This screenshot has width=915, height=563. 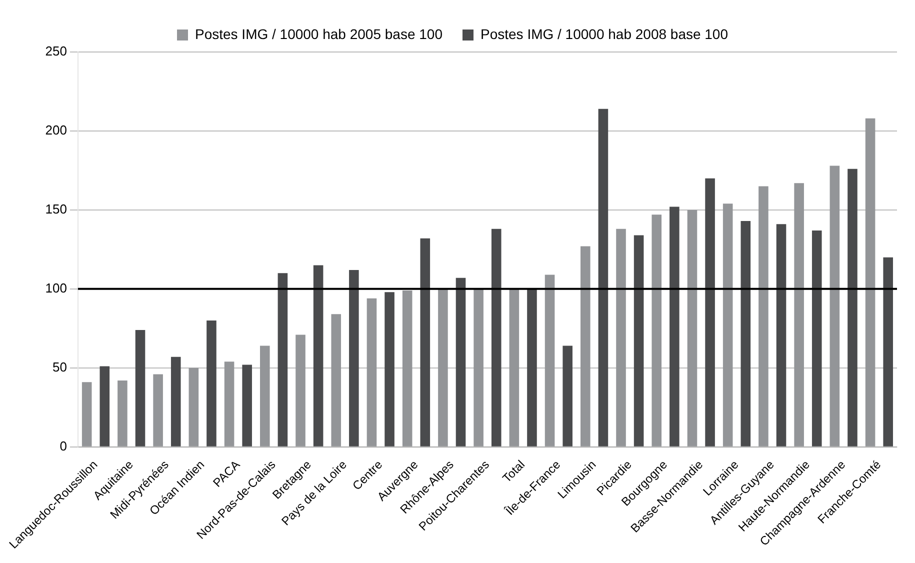 I want to click on y-tick-label: 50, so click(x=59, y=366).